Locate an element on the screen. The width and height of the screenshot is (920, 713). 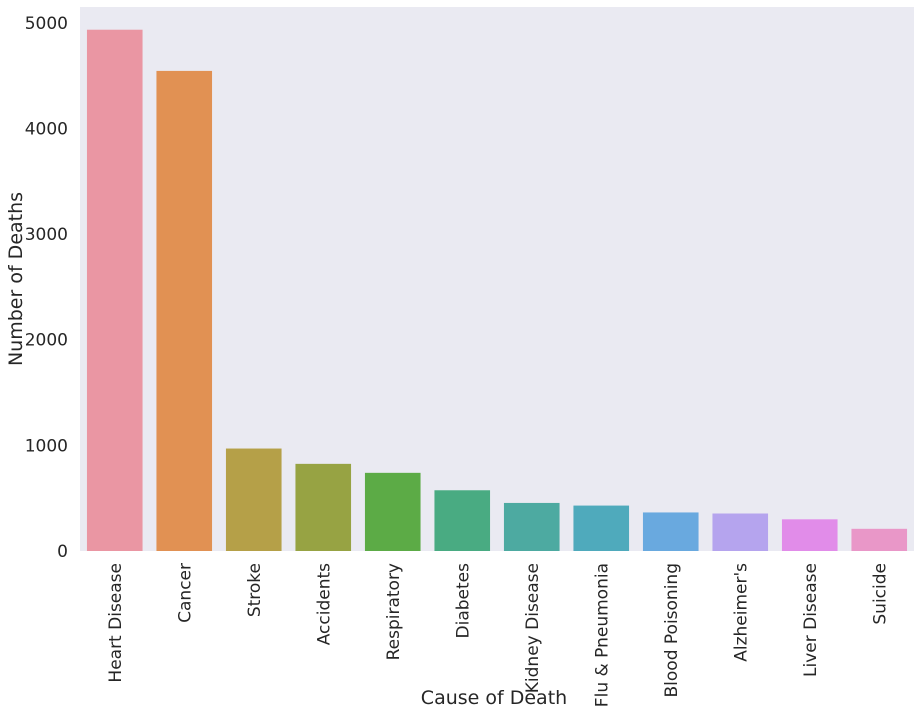
x-tick-label: Heart Disease is located at coordinates (116, 623).